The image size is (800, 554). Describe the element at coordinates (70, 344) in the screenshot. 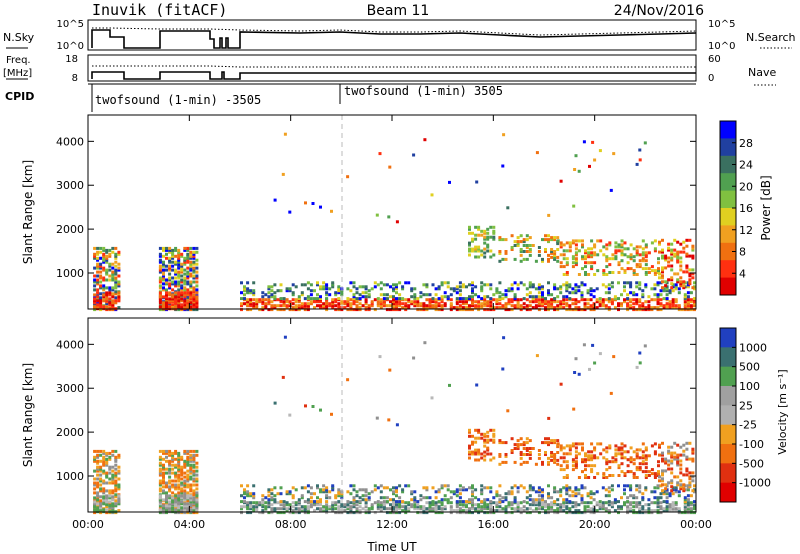

I see `y-tick-label: 4000` at that location.